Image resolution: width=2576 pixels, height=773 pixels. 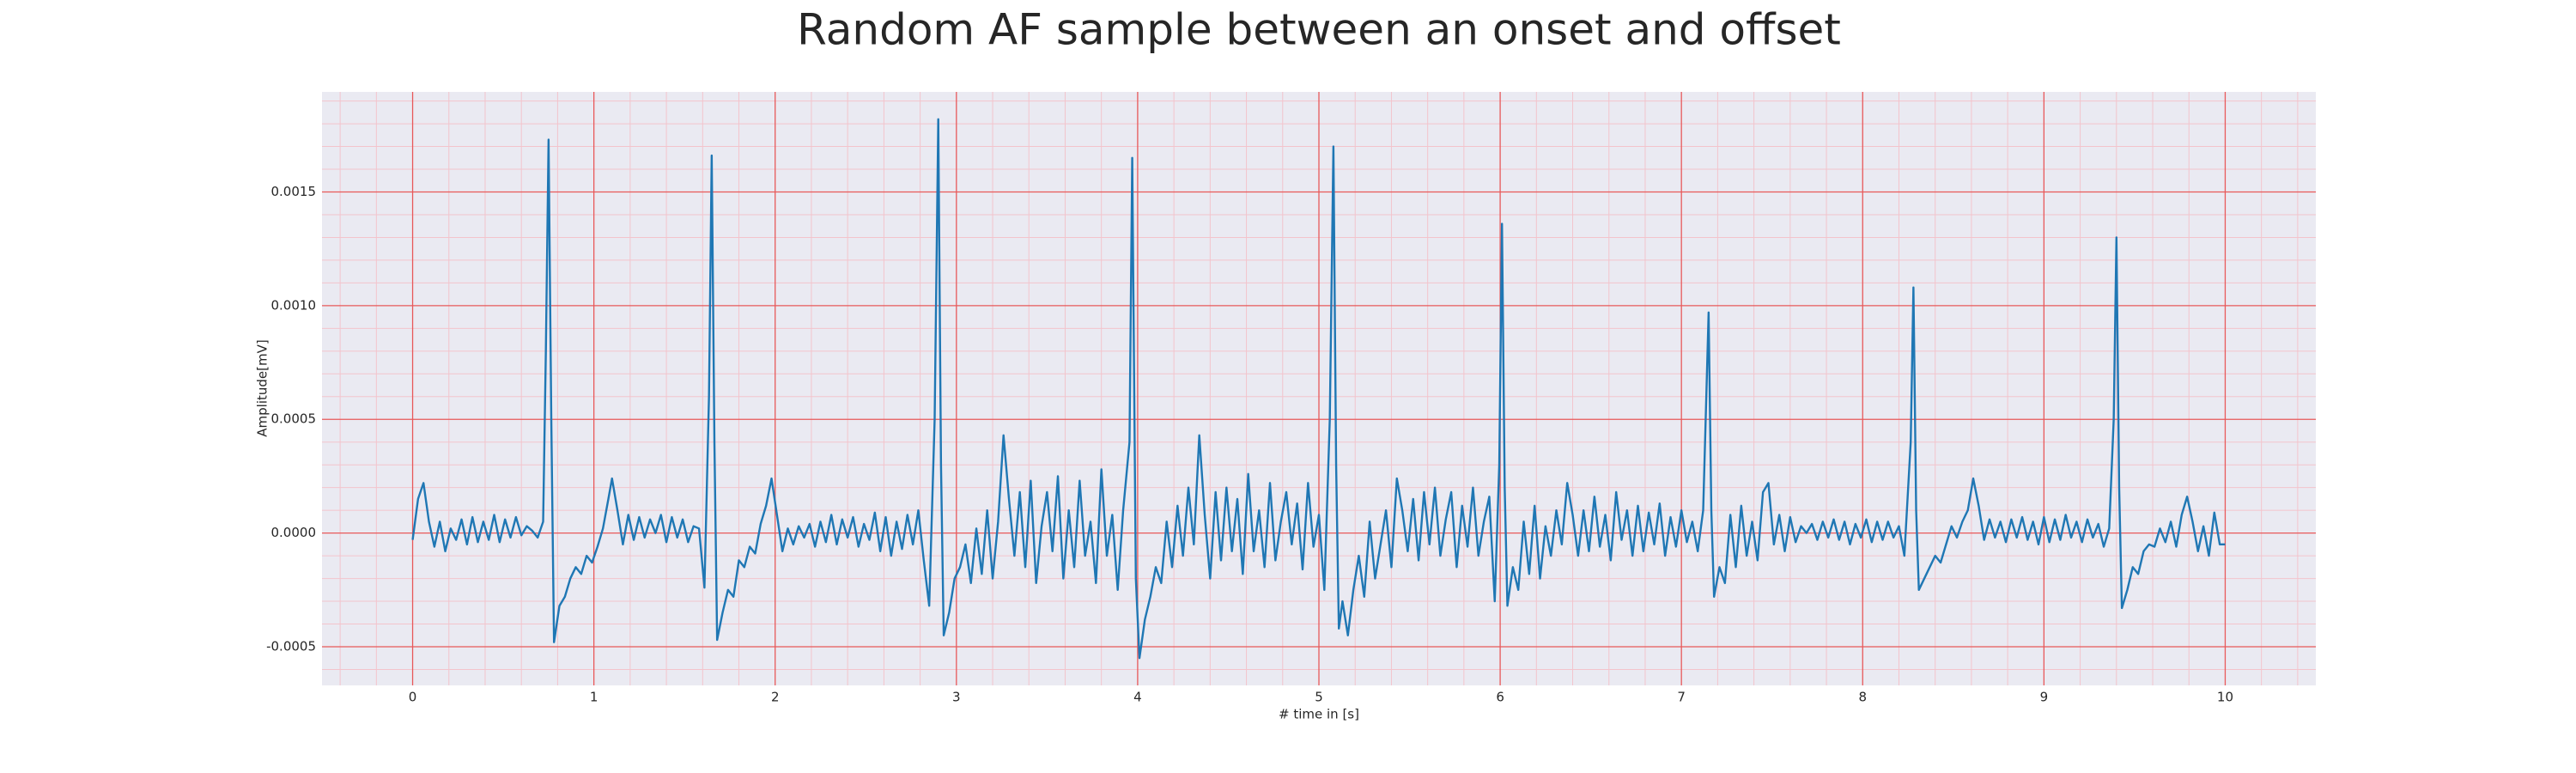 What do you see at coordinates (413, 697) in the screenshot?
I see `x-tick-label: 0` at bounding box center [413, 697].